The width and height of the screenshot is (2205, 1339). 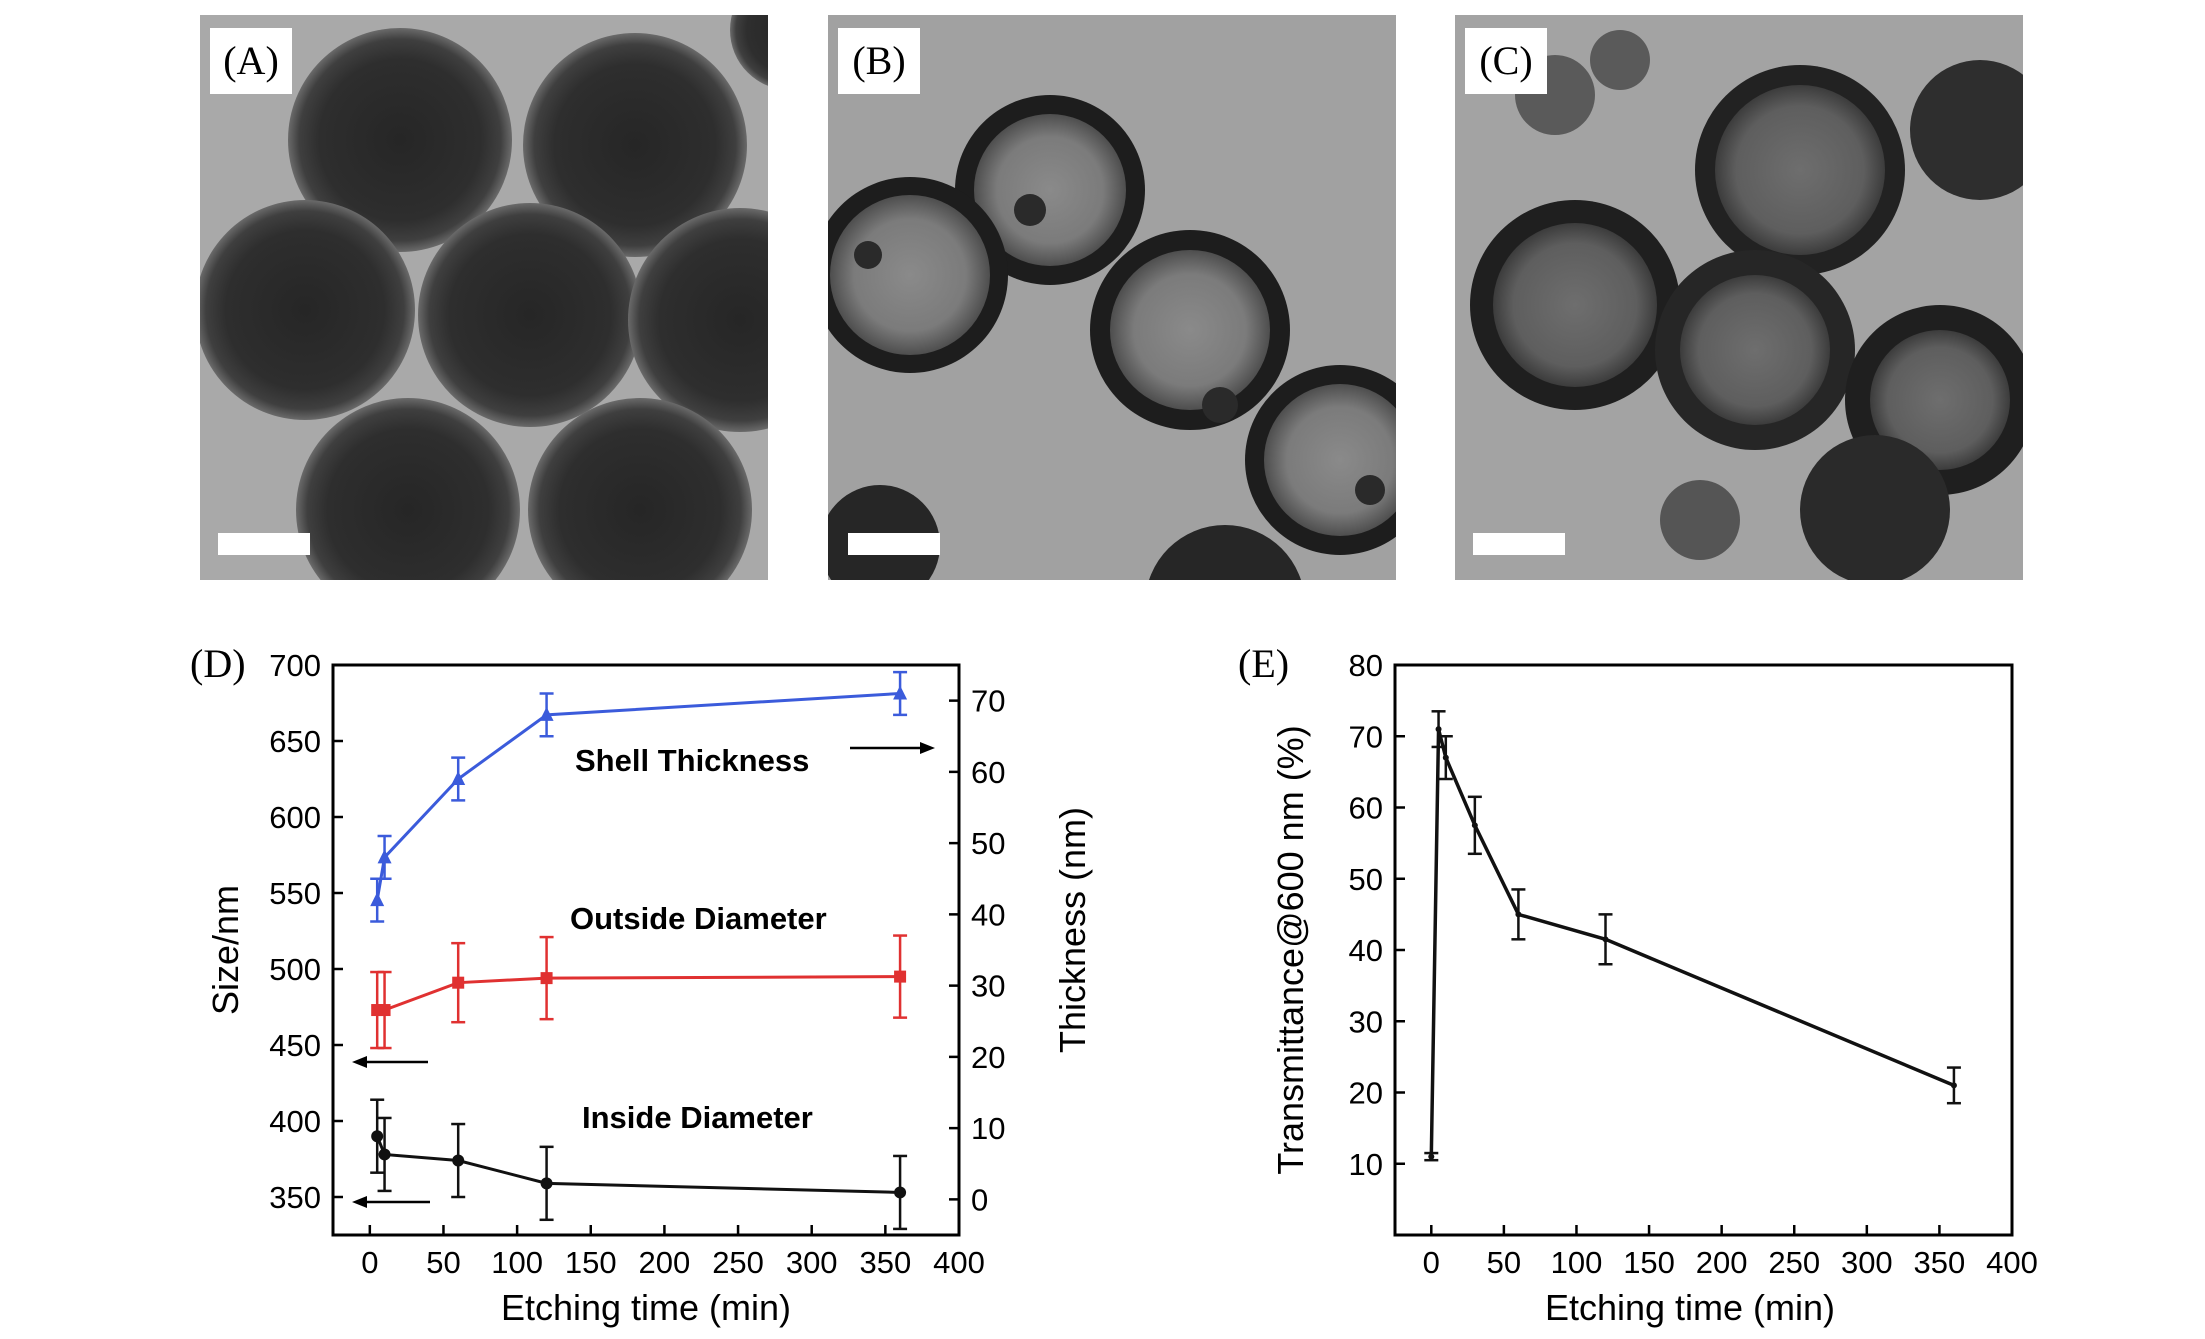 What do you see at coordinates (988, 701) in the screenshot?
I see `y2-tick-label: 70` at bounding box center [988, 701].